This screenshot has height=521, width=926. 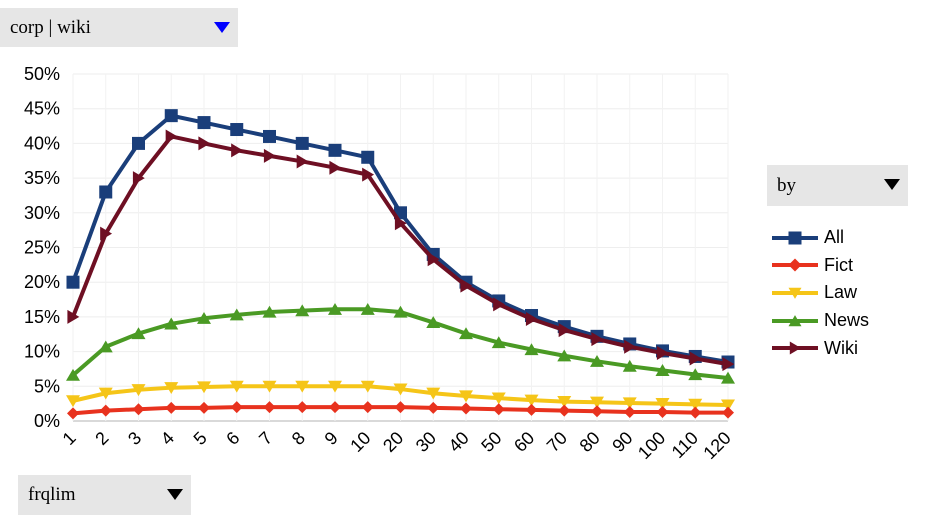 I want to click on y-tick-label: 50%, so click(x=42, y=74).